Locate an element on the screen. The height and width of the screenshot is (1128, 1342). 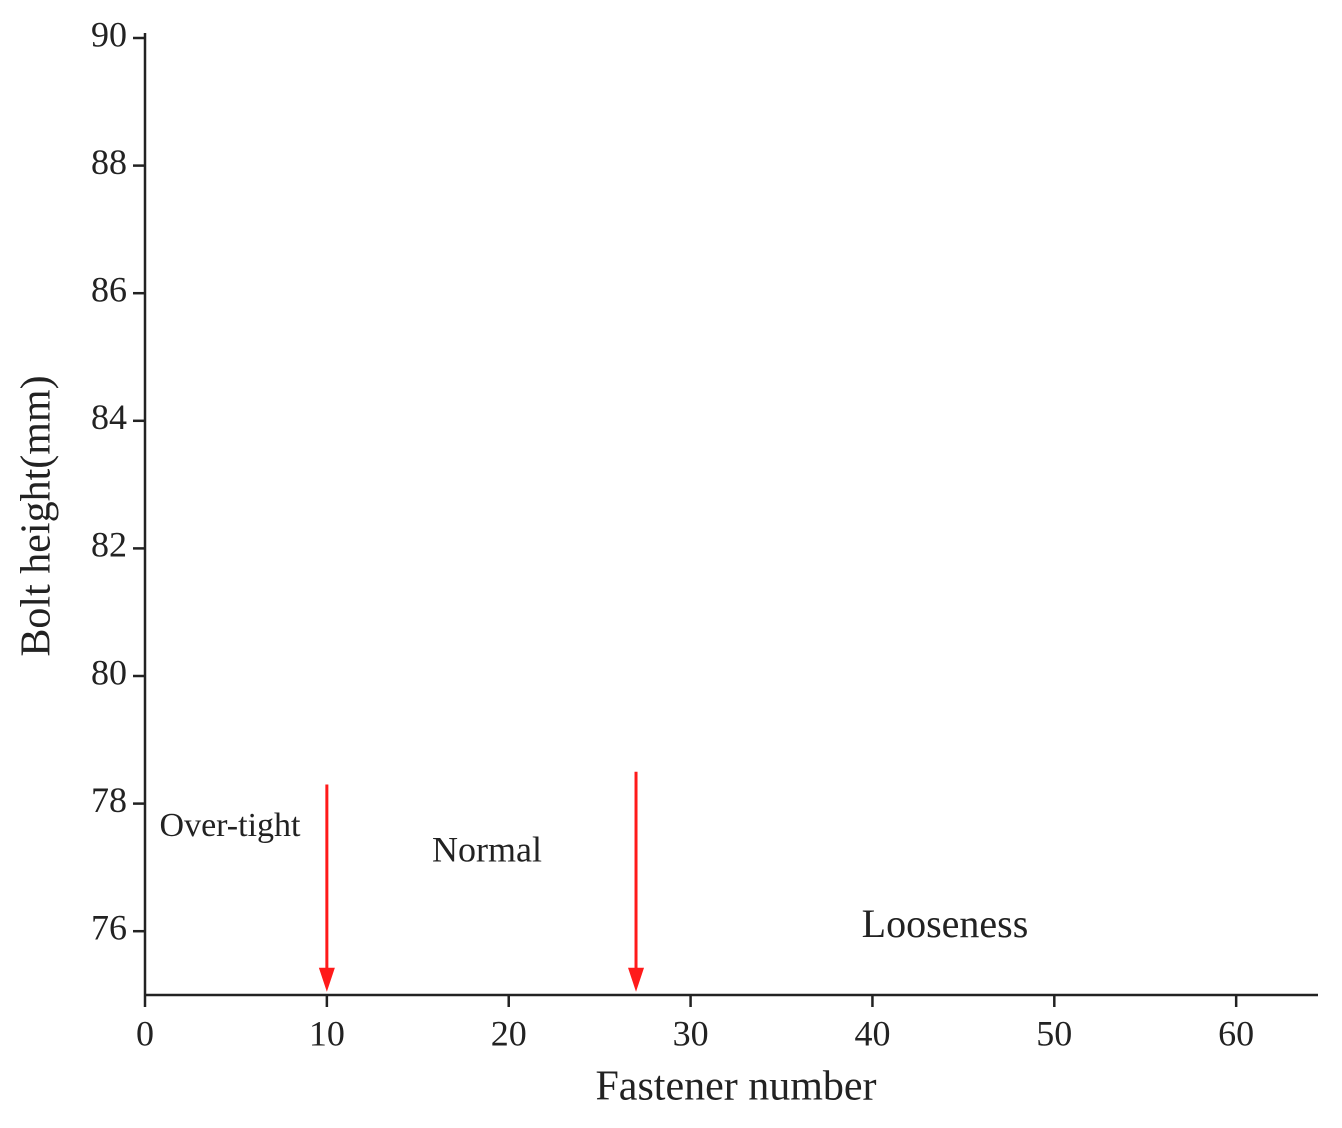
y-tick-label: 86 is located at coordinates (109, 289).